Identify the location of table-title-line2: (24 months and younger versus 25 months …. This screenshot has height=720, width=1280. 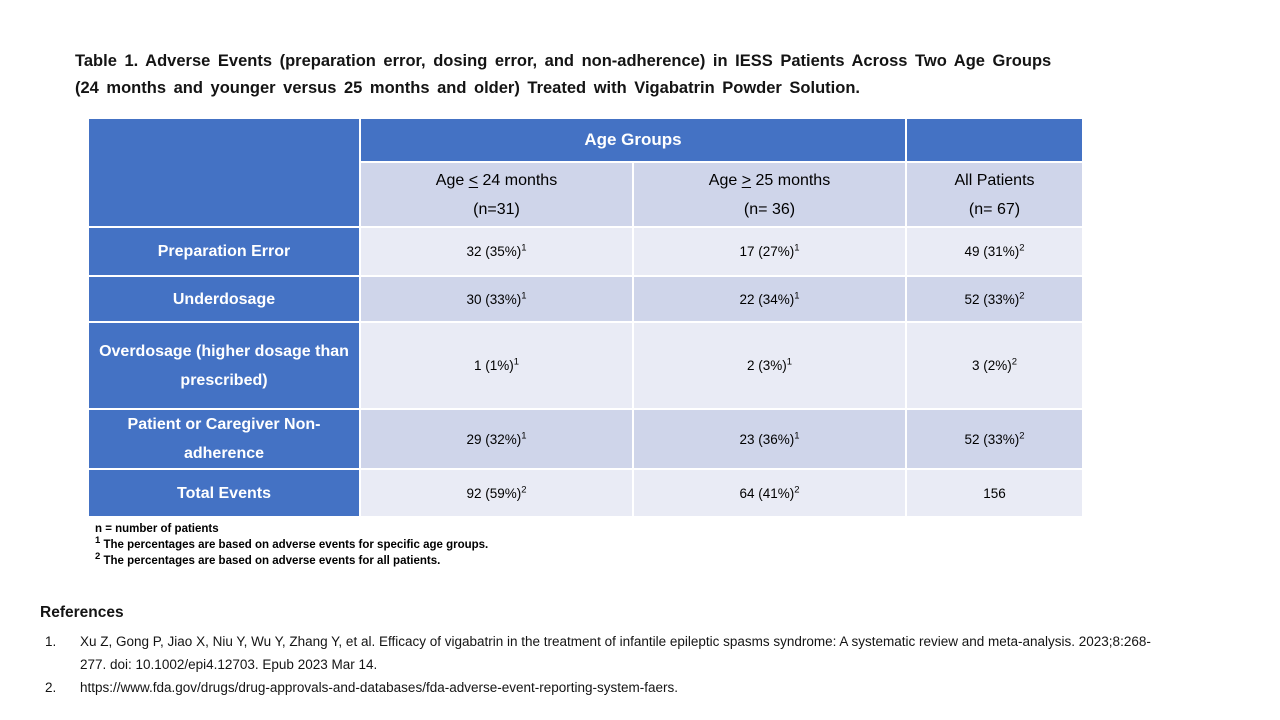
(467, 88).